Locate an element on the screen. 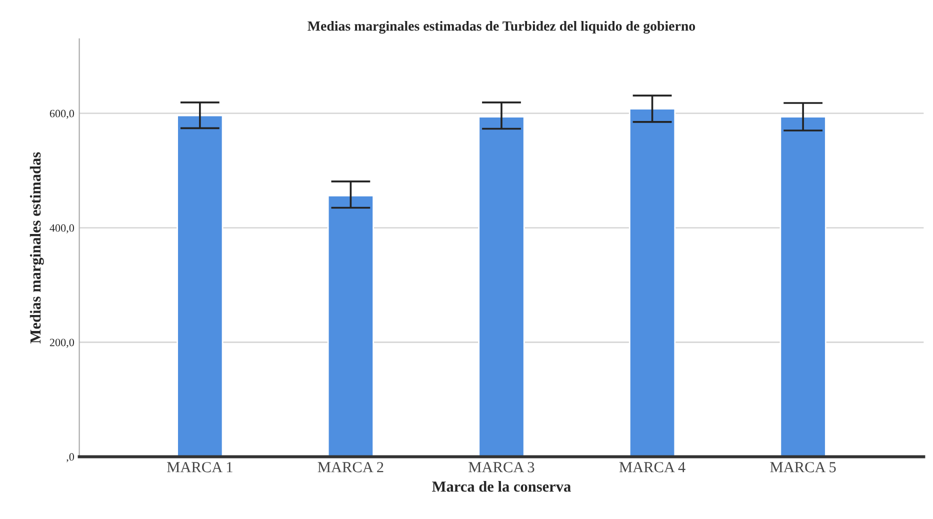 This screenshot has height=519, width=933. x-tick-label: MARCA 3 is located at coordinates (501, 467).